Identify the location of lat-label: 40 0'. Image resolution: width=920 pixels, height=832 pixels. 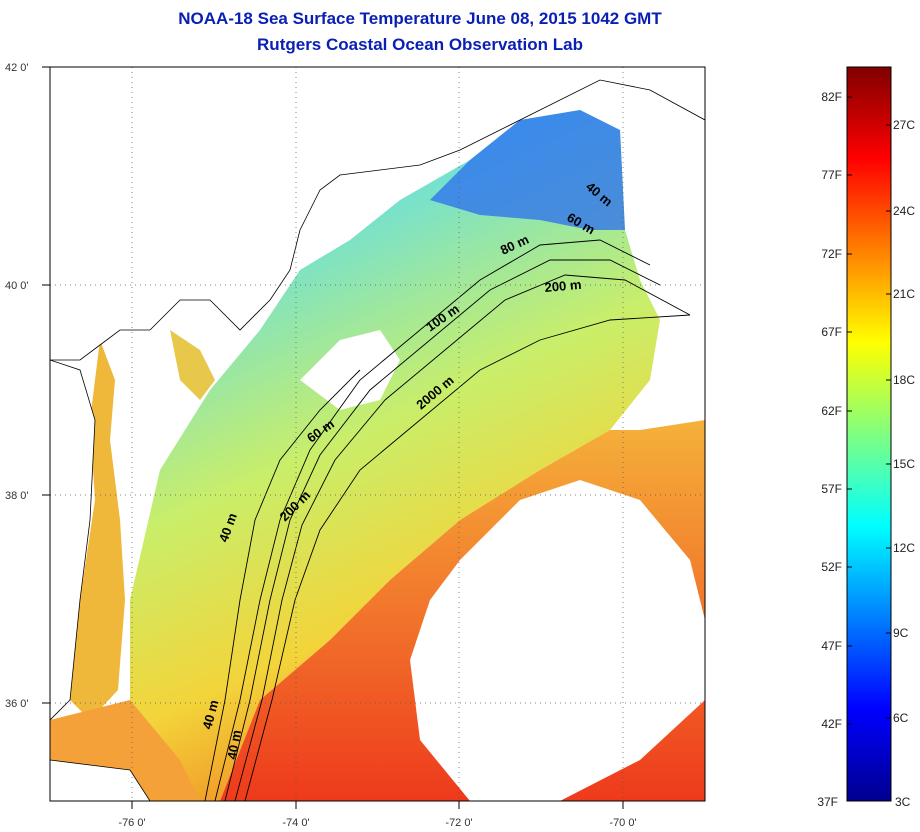
(17, 286).